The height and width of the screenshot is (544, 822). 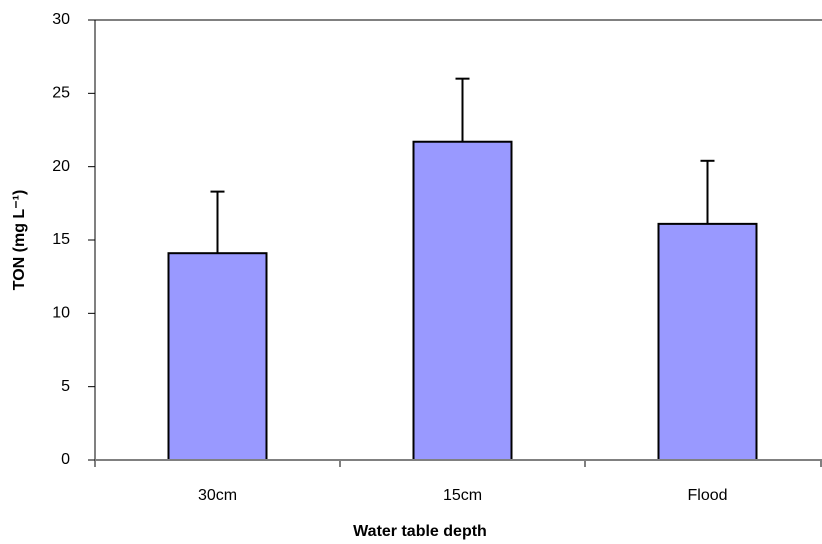 What do you see at coordinates (462, 495) in the screenshot?
I see `x-tick-label: 15cm` at bounding box center [462, 495].